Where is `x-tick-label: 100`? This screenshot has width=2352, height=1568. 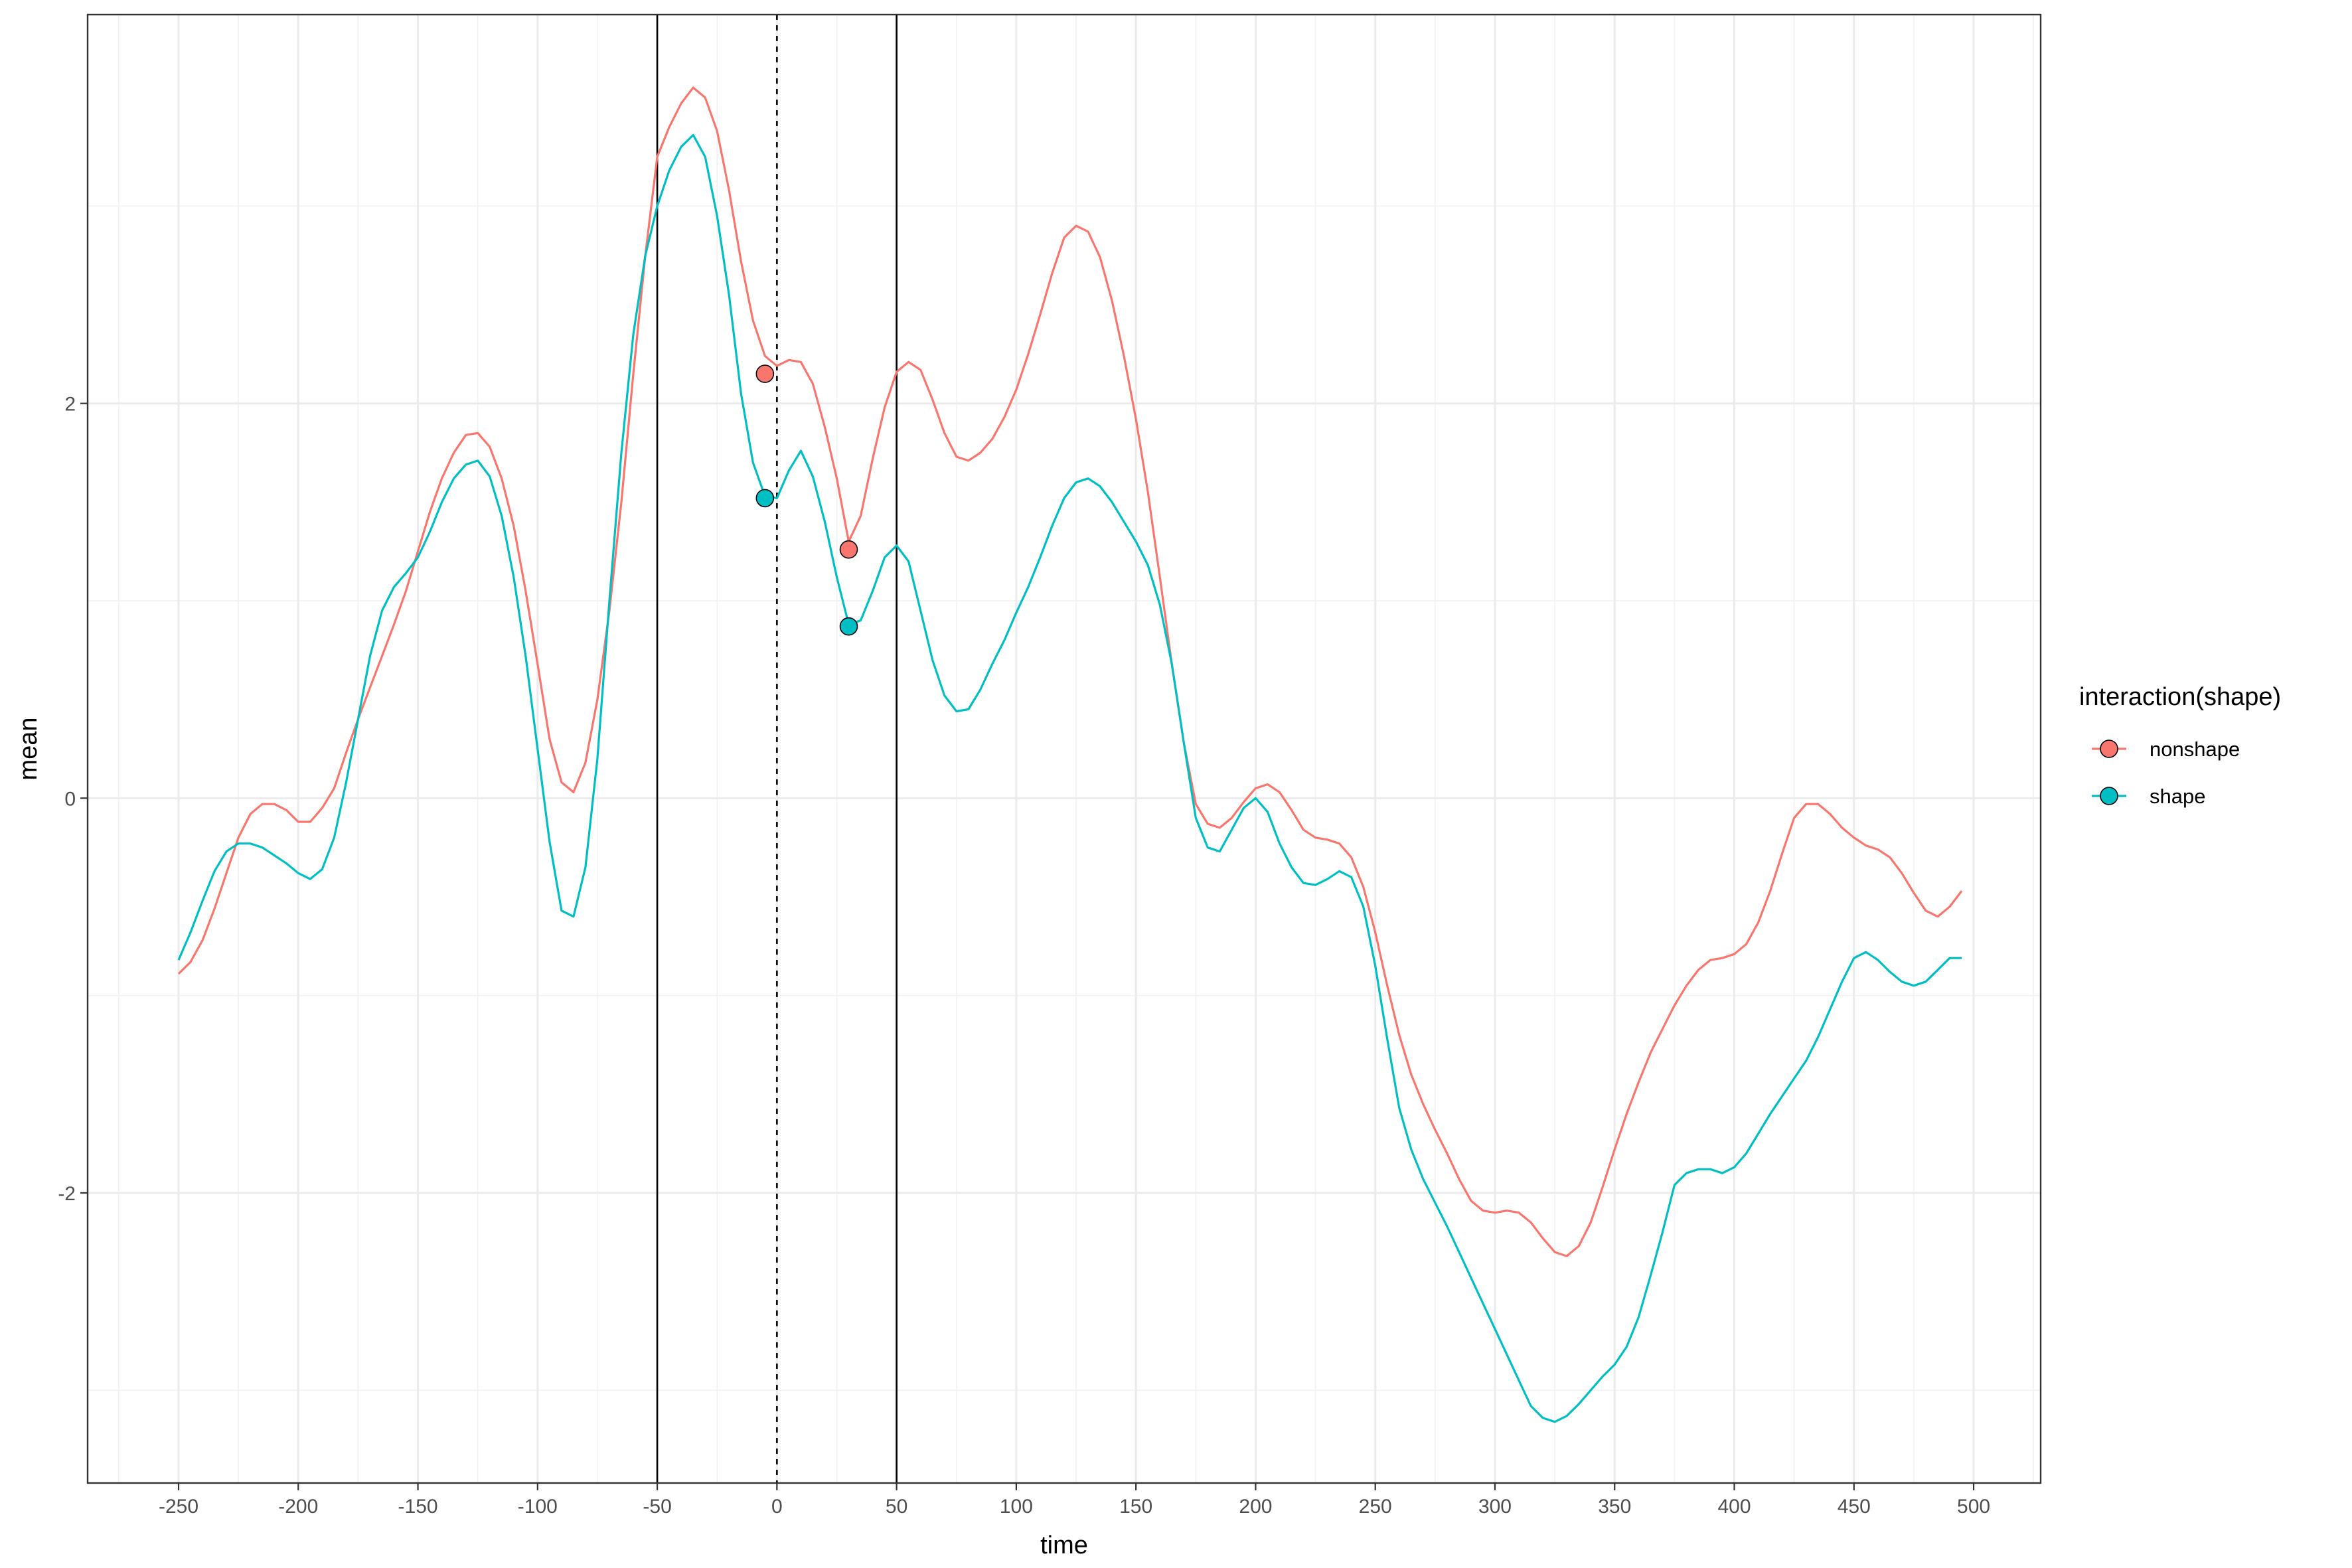
x-tick-label: 100 is located at coordinates (1017, 1507).